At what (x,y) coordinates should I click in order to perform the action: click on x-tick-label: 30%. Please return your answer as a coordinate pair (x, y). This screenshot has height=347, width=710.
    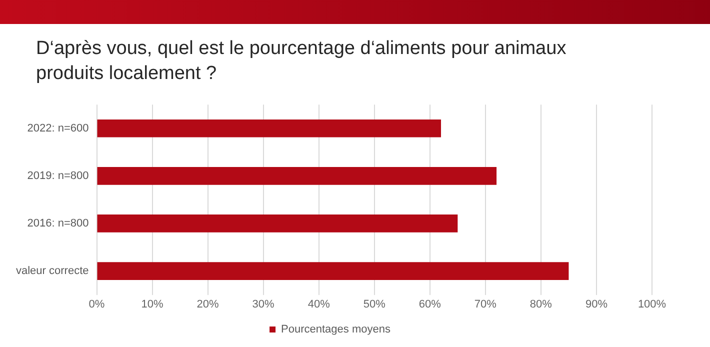
    Looking at the image, I should click on (263, 304).